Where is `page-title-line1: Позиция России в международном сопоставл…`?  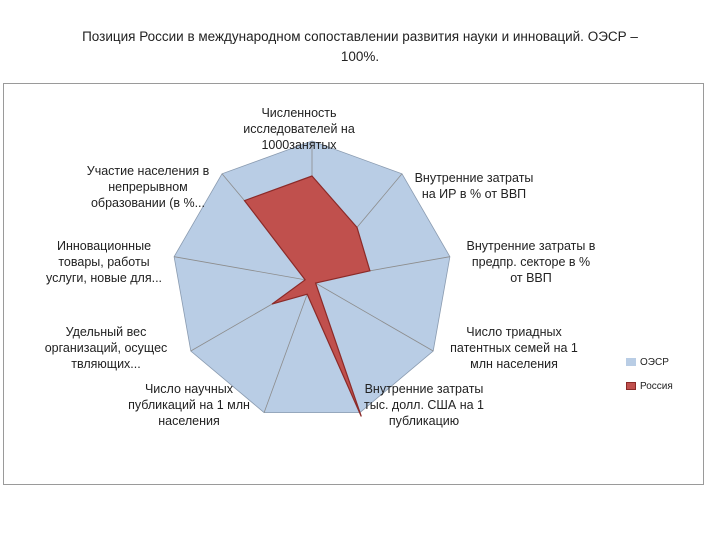
page-title-line1: Позиция России в международном сопоставл… is located at coordinates (360, 36).